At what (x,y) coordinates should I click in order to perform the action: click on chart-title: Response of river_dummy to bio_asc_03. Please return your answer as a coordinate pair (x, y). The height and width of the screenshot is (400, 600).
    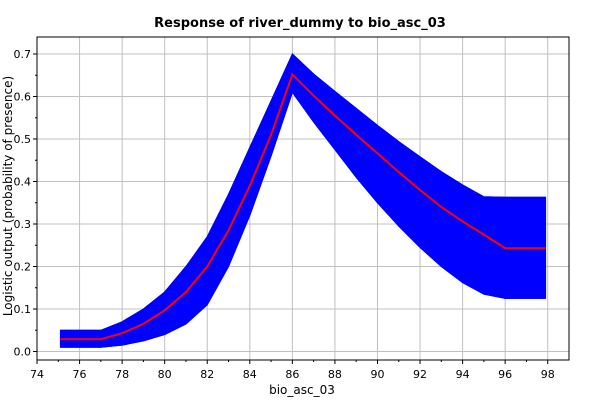
    Looking at the image, I should click on (300, 23).